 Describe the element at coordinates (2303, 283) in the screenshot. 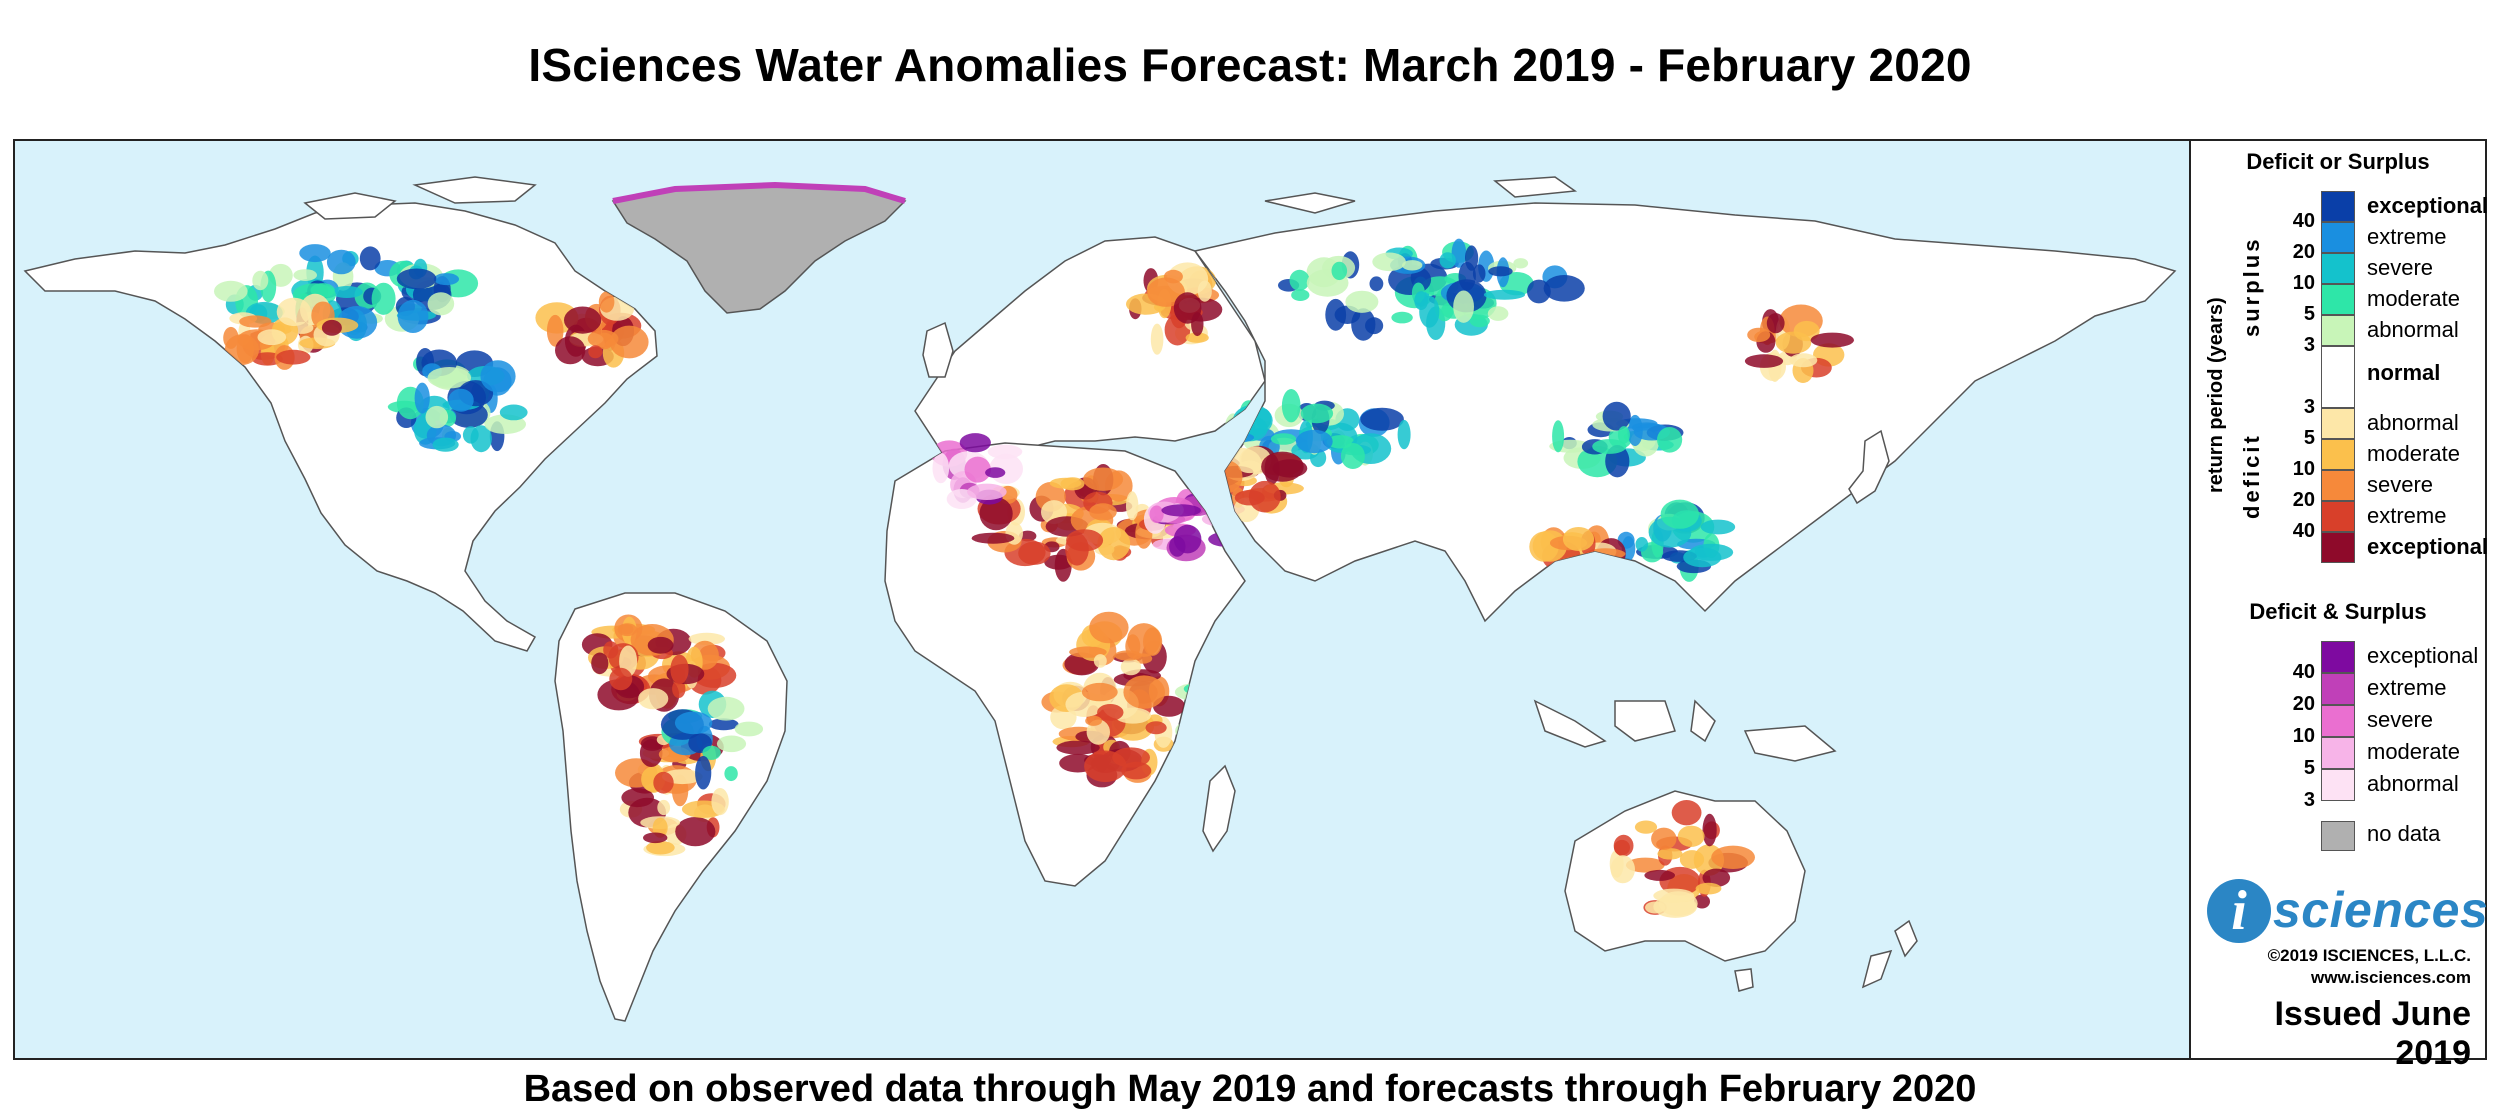

I see `legend-tick-surplus-10: 10` at that location.